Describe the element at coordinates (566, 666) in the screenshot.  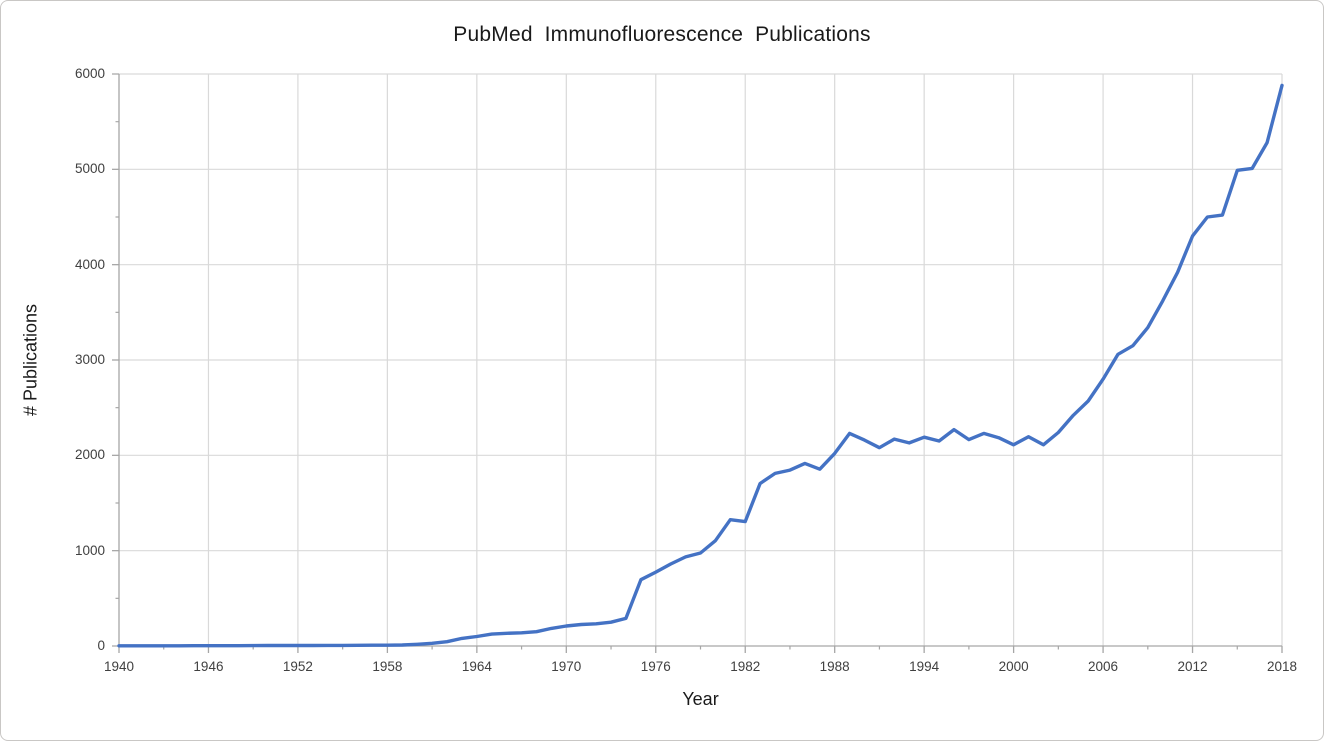
I see `x-tick-label-1970: 1970` at that location.